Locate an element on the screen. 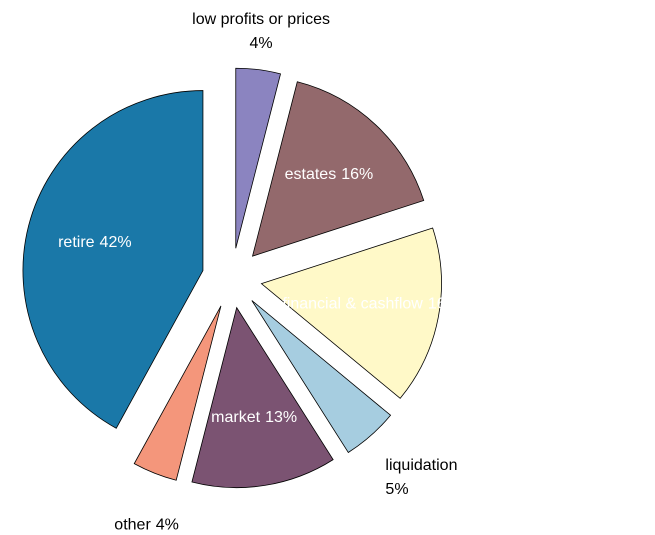 The height and width of the screenshot is (535, 655). slice-label: estates 16% is located at coordinates (329, 174).